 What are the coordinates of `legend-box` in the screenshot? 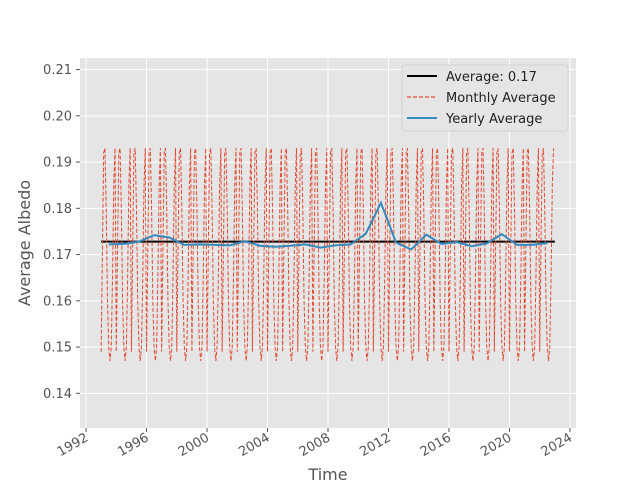 It's located at (485, 98).